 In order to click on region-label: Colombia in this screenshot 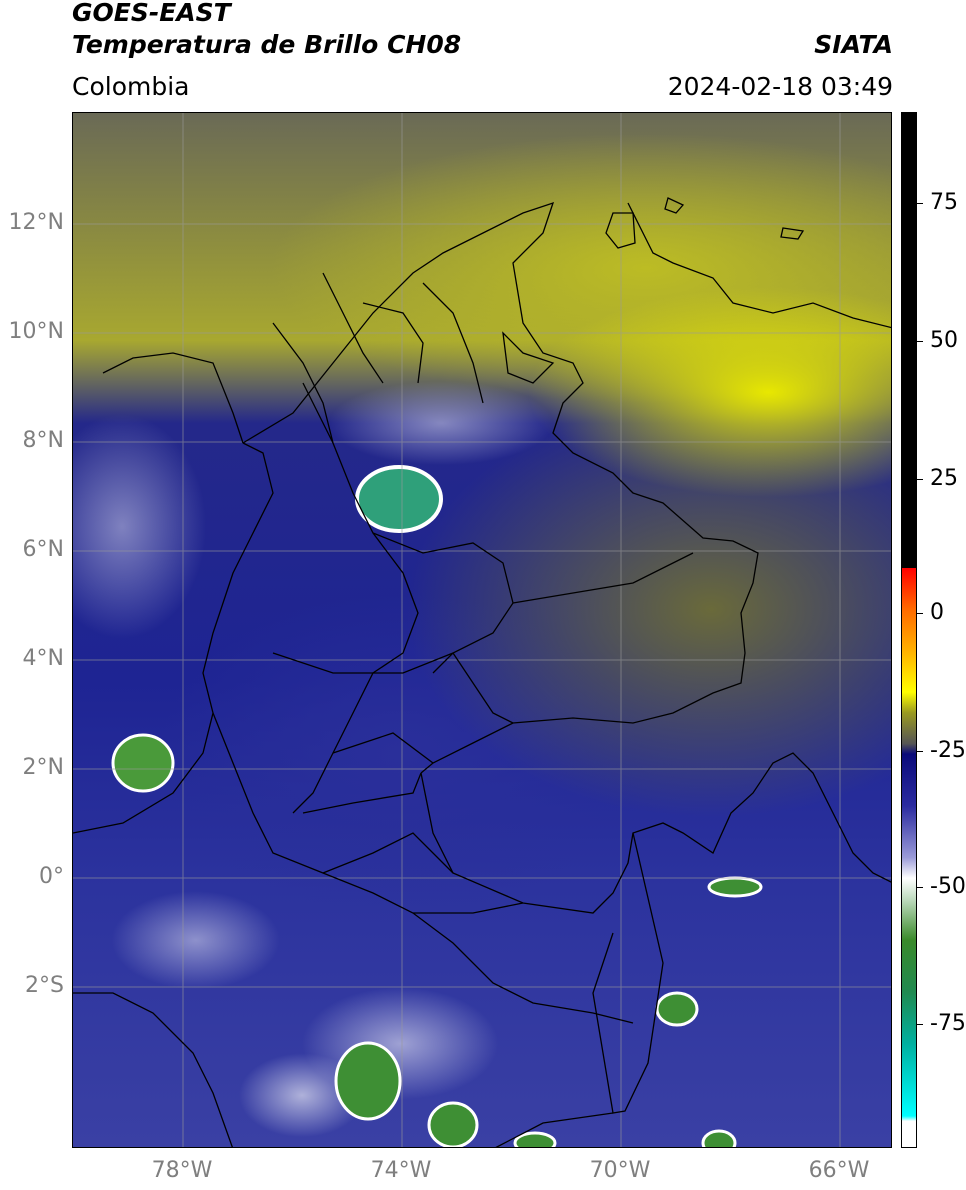, I will do `click(131, 86)`.